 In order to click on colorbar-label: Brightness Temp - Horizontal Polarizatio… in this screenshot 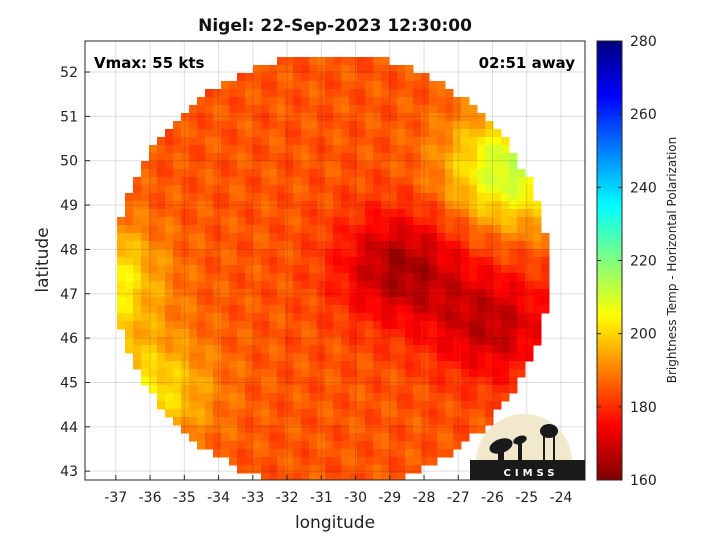, I will do `click(672, 260)`.